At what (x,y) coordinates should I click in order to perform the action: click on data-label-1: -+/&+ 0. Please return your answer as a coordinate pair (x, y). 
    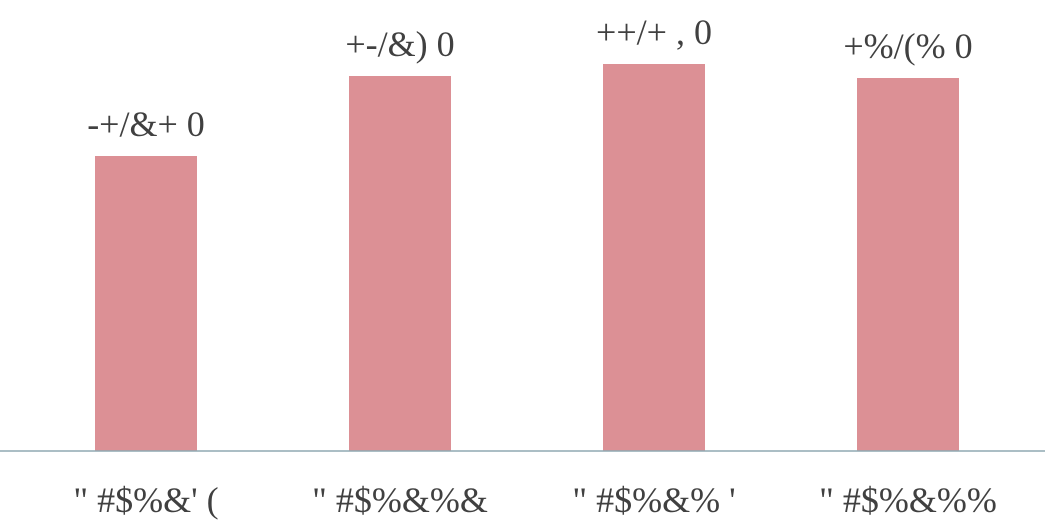
    Looking at the image, I should click on (146, 124).